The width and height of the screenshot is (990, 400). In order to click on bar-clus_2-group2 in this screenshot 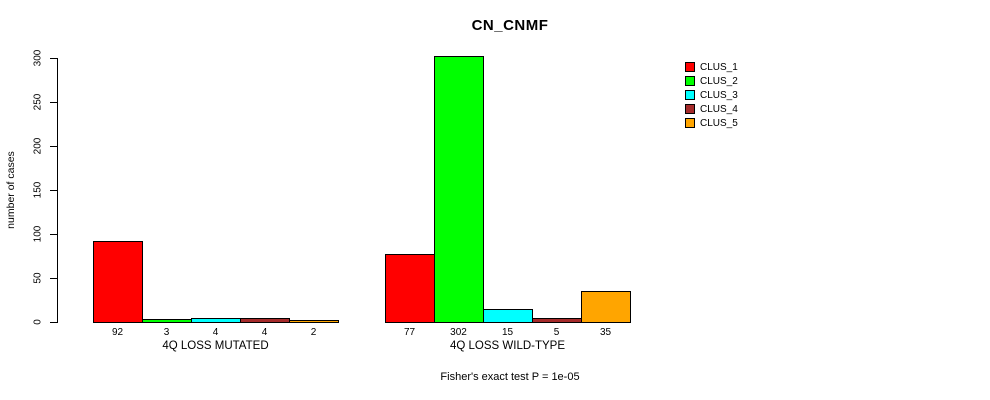, I will do `click(459, 189)`.